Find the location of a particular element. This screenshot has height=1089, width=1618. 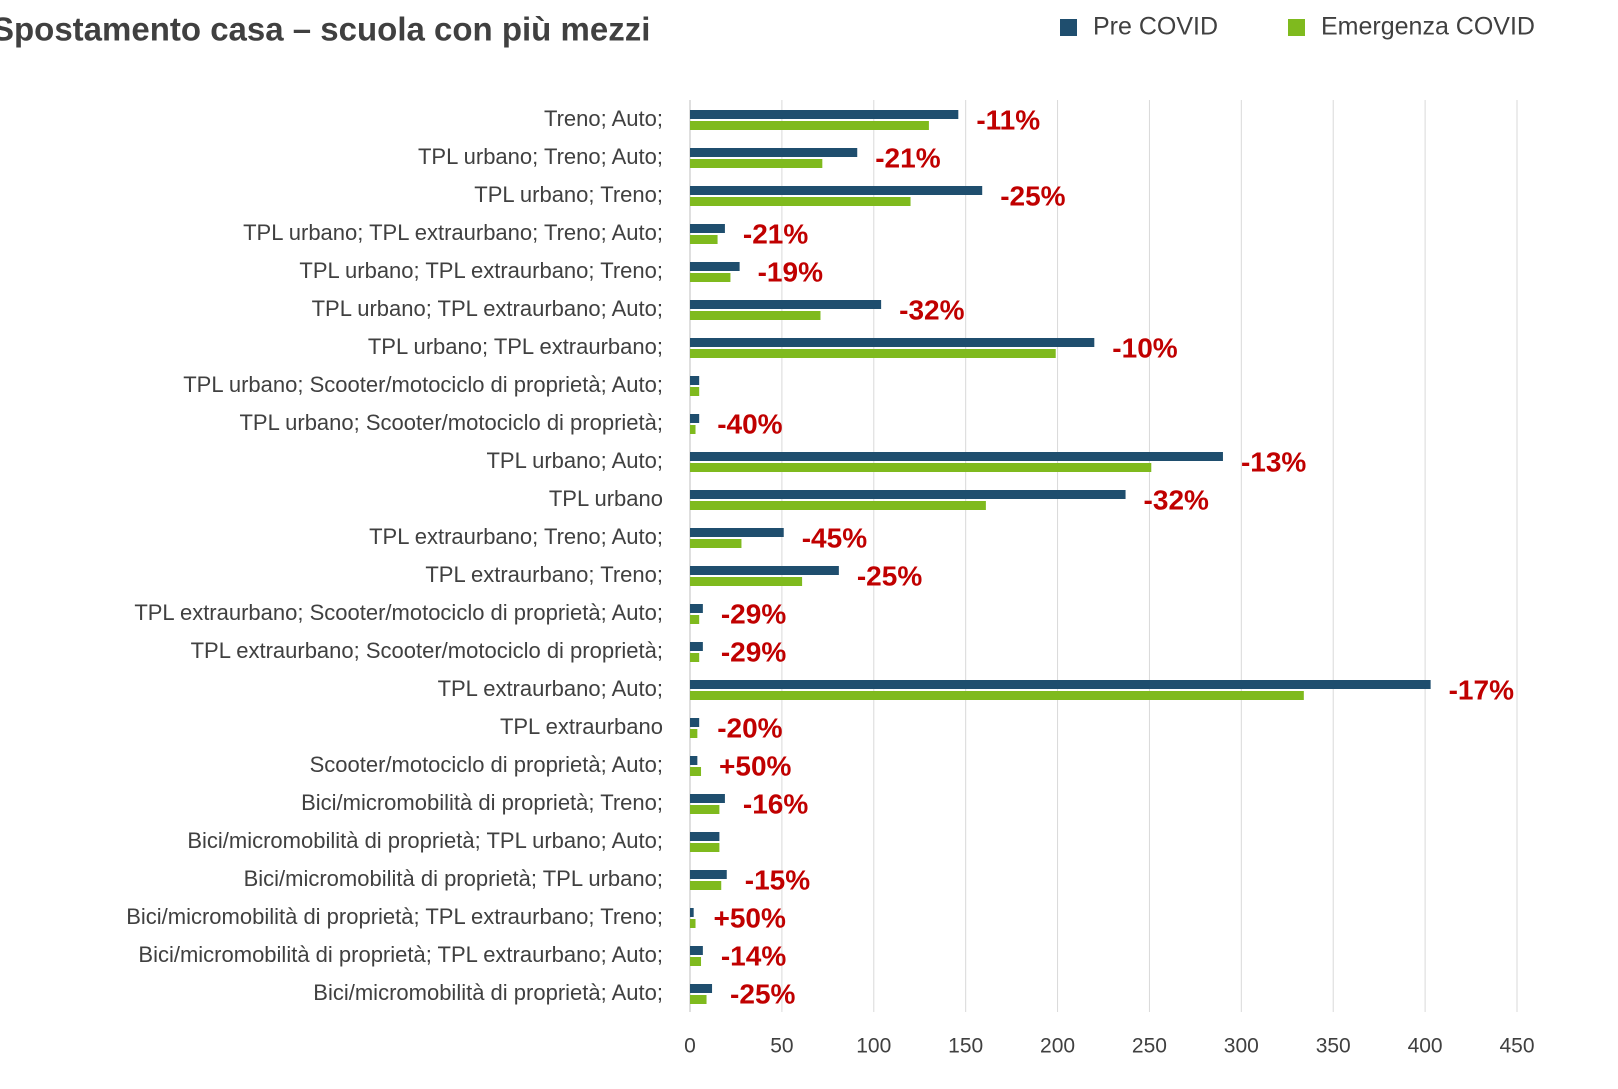

x-tick-label: 350 is located at coordinates (1333, 1046).